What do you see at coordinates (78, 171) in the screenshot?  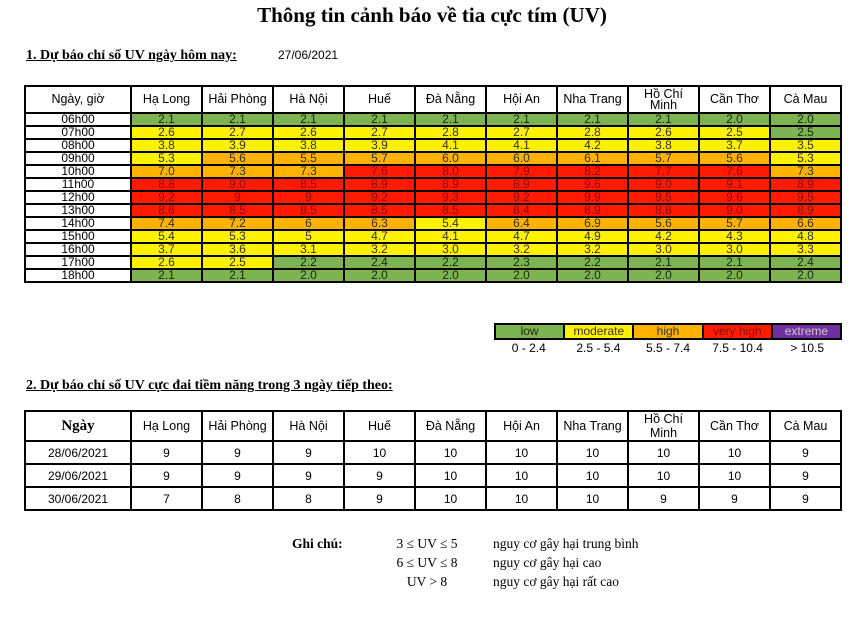 I see `hour-cell: 10h00` at bounding box center [78, 171].